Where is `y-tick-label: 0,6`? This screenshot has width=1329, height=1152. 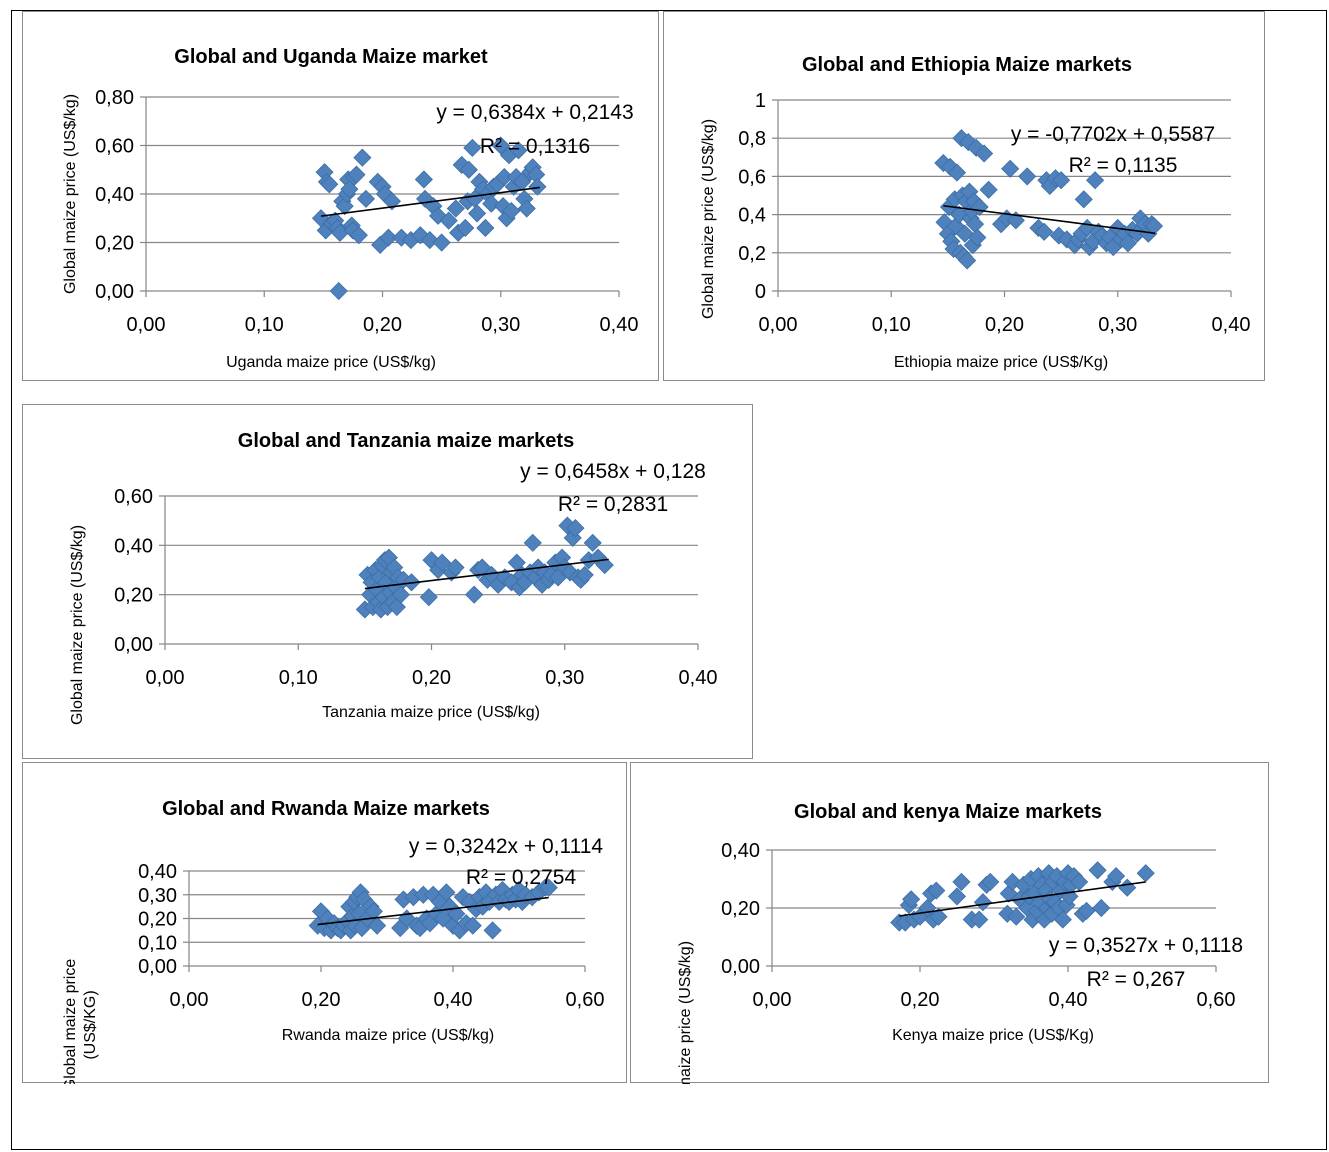
y-tick-label: 0,6 is located at coordinates (752, 177).